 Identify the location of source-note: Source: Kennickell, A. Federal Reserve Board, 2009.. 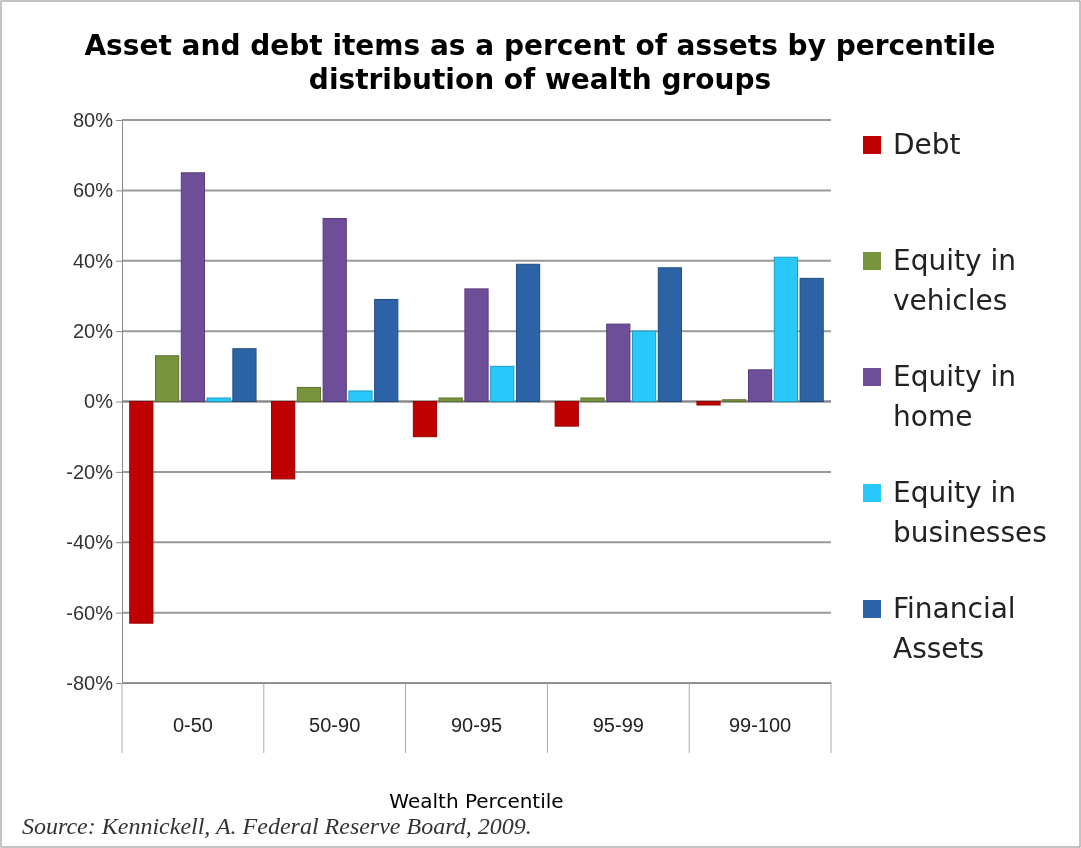
(277, 826).